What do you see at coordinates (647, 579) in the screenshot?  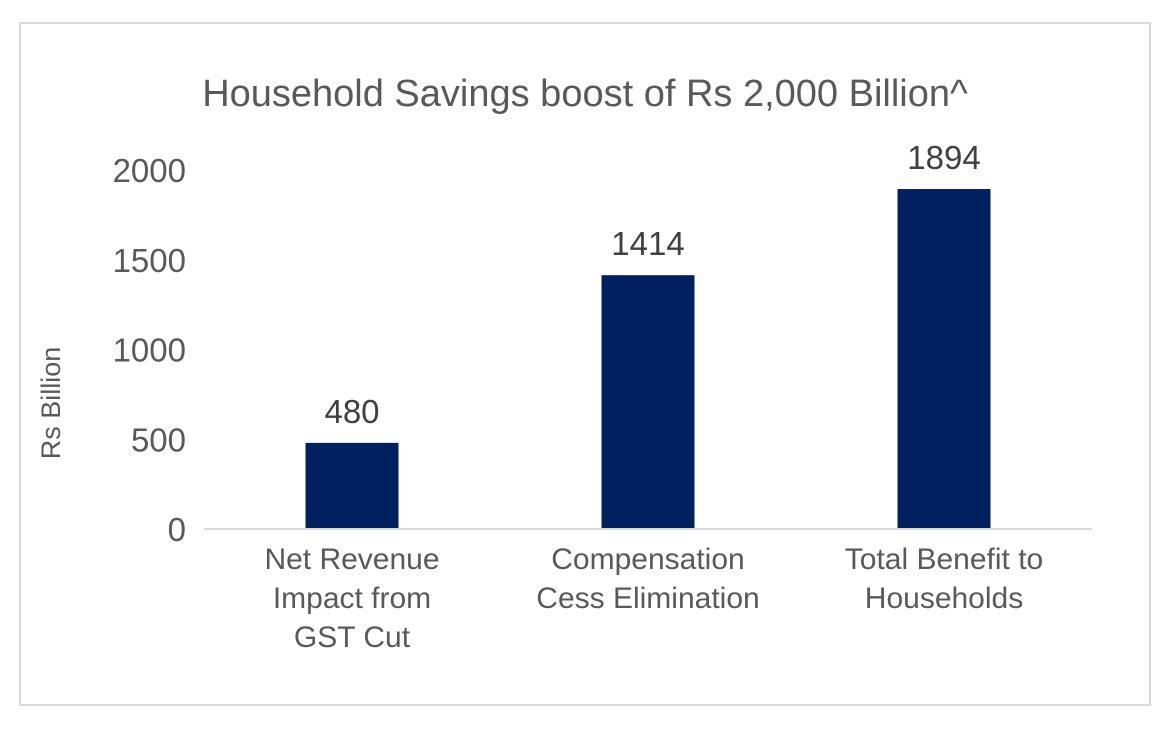 I see `category-label: Compensation Cess Elimination` at bounding box center [647, 579].